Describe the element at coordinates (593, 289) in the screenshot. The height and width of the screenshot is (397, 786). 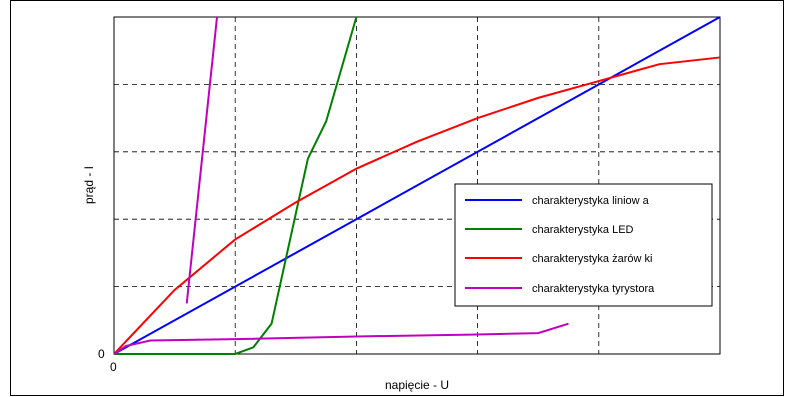
I see `legend-label-thyristor: charakterystyka tyrystora` at that location.